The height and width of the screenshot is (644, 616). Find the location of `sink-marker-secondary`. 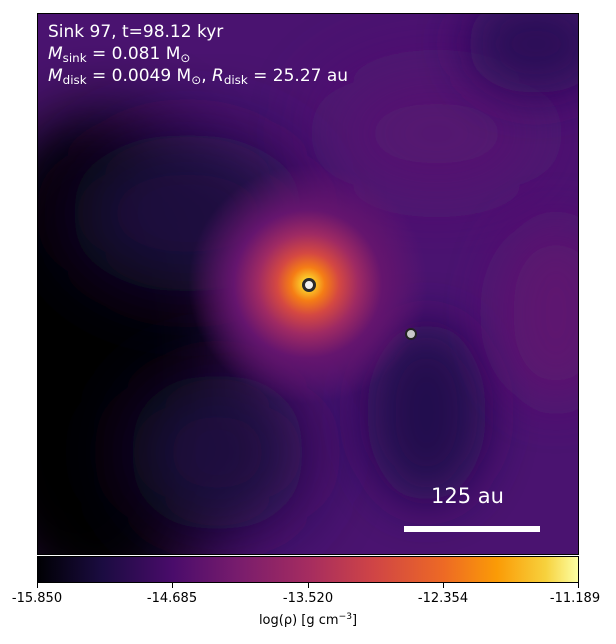

sink-marker-secondary is located at coordinates (411, 334).